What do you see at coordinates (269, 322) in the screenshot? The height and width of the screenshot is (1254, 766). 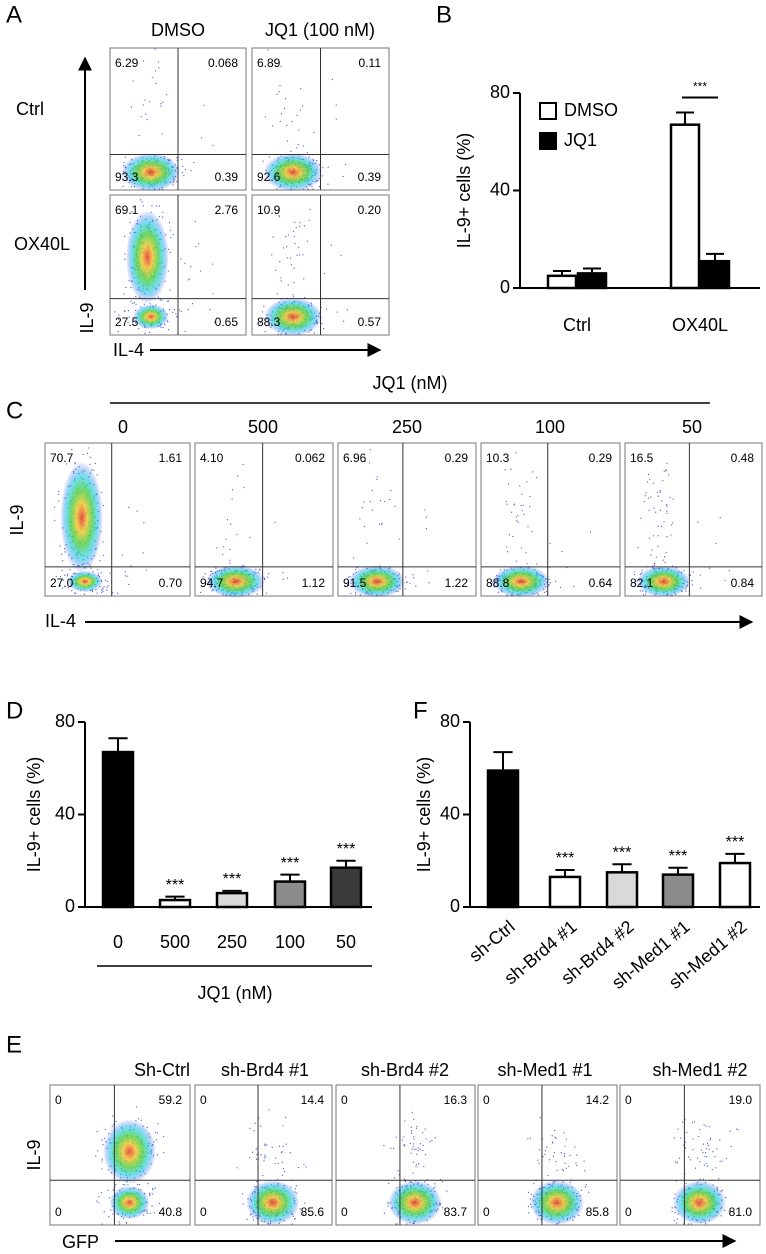 I see `quadrant-label: 88.3` at bounding box center [269, 322].